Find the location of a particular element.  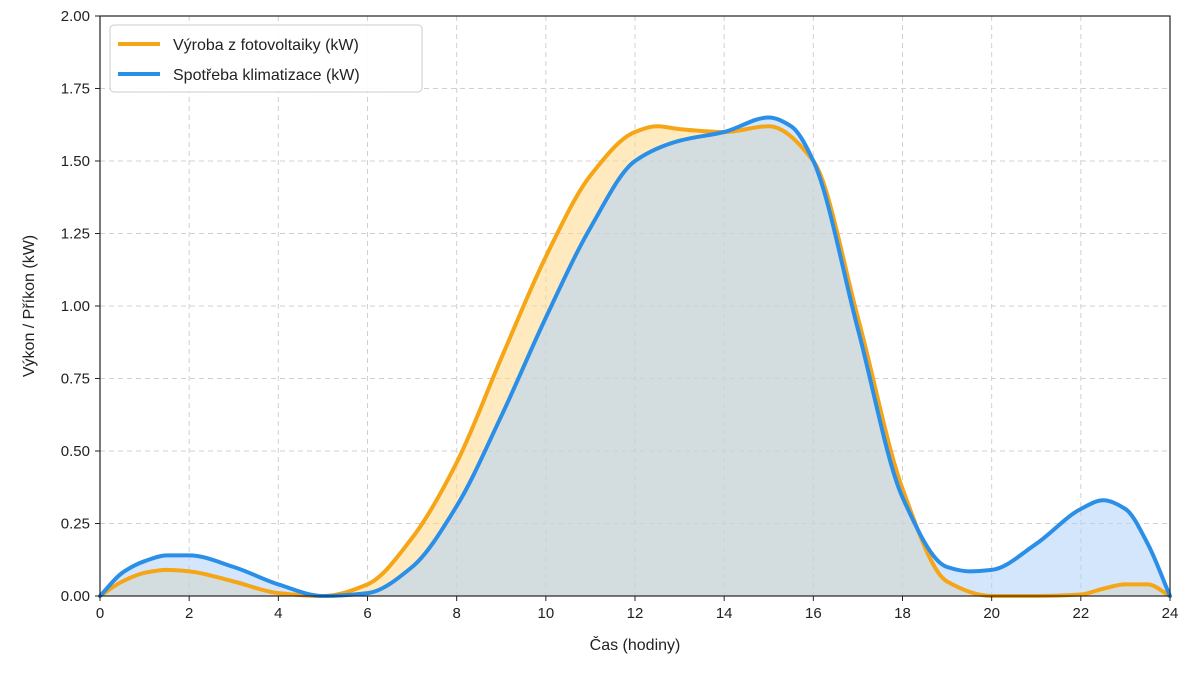

x-tick-label: 24 is located at coordinates (1170, 613).